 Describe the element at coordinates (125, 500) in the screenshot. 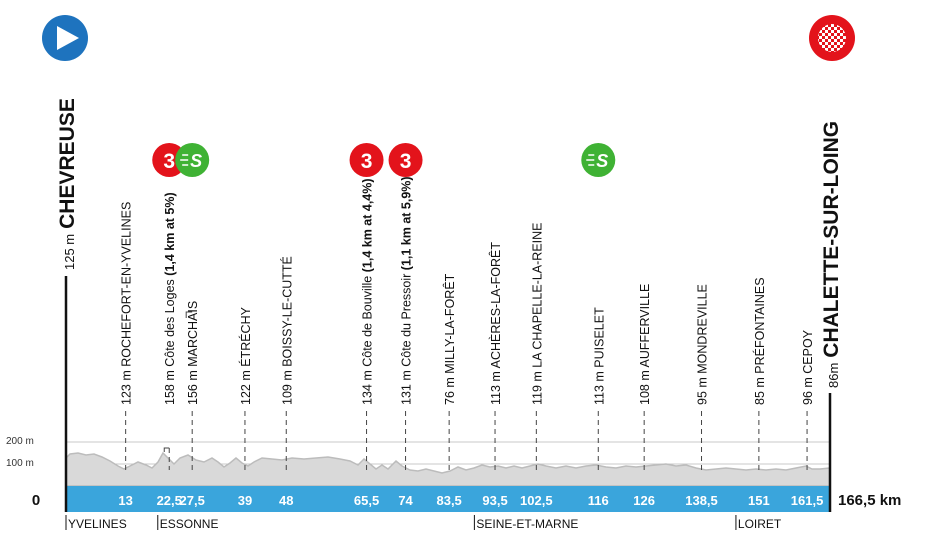

I see `distance-mark-13: 13` at that location.